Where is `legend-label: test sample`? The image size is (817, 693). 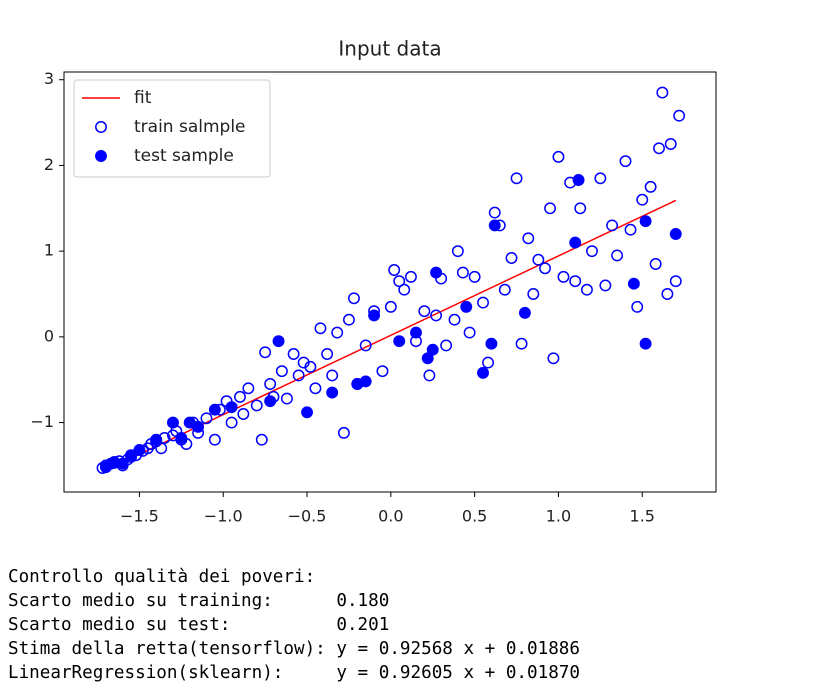
legend-label: test sample is located at coordinates (184, 156).